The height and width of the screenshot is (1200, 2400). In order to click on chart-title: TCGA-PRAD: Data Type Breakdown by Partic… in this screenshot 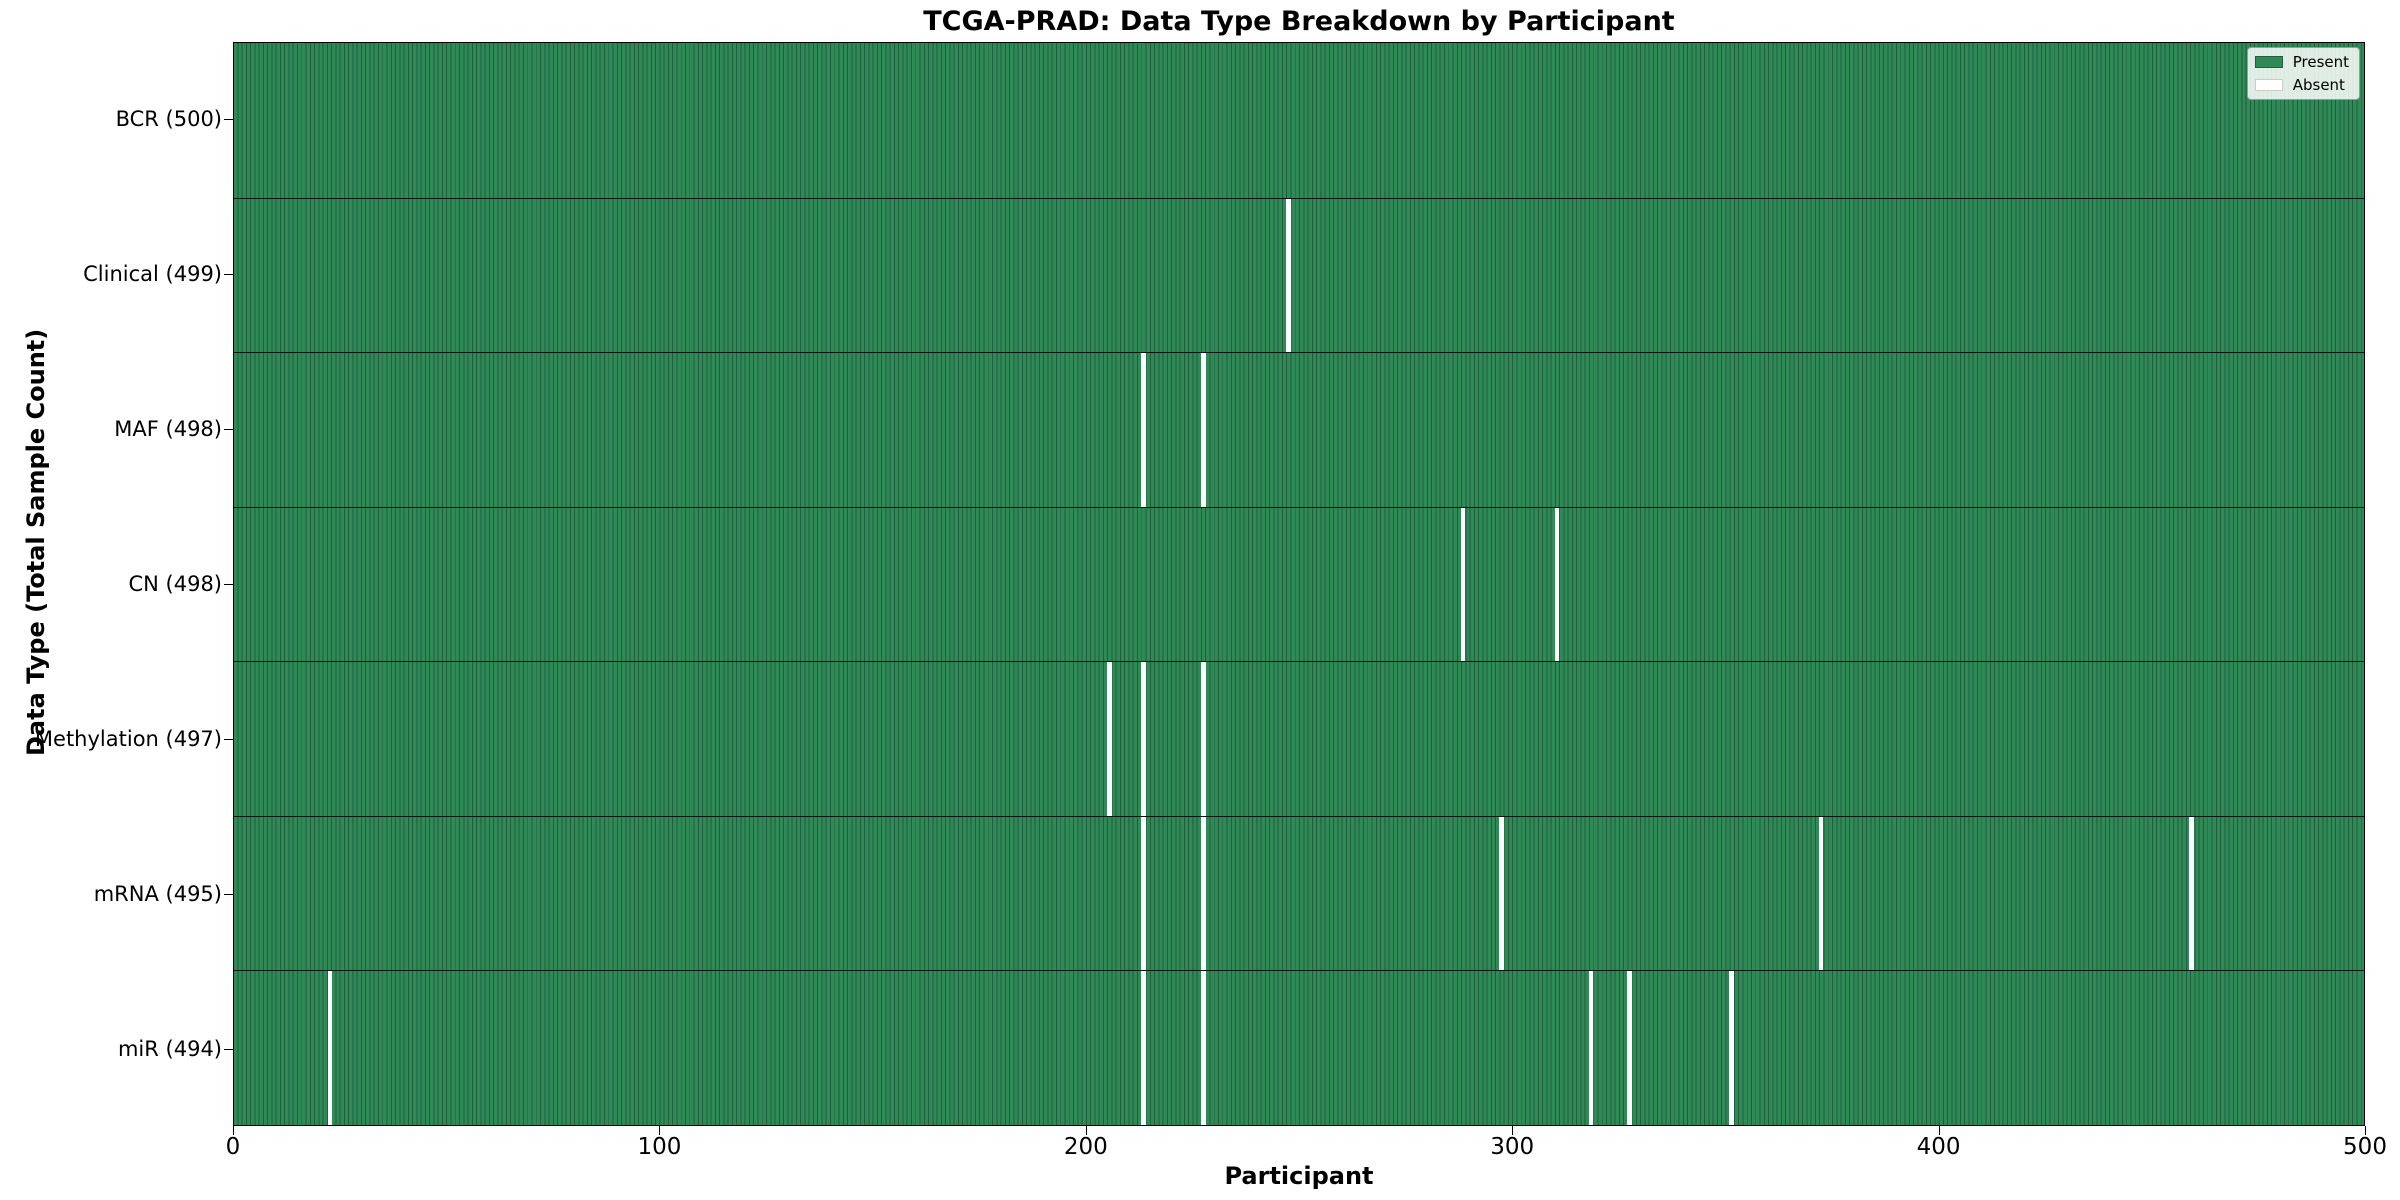, I will do `click(1299, 21)`.